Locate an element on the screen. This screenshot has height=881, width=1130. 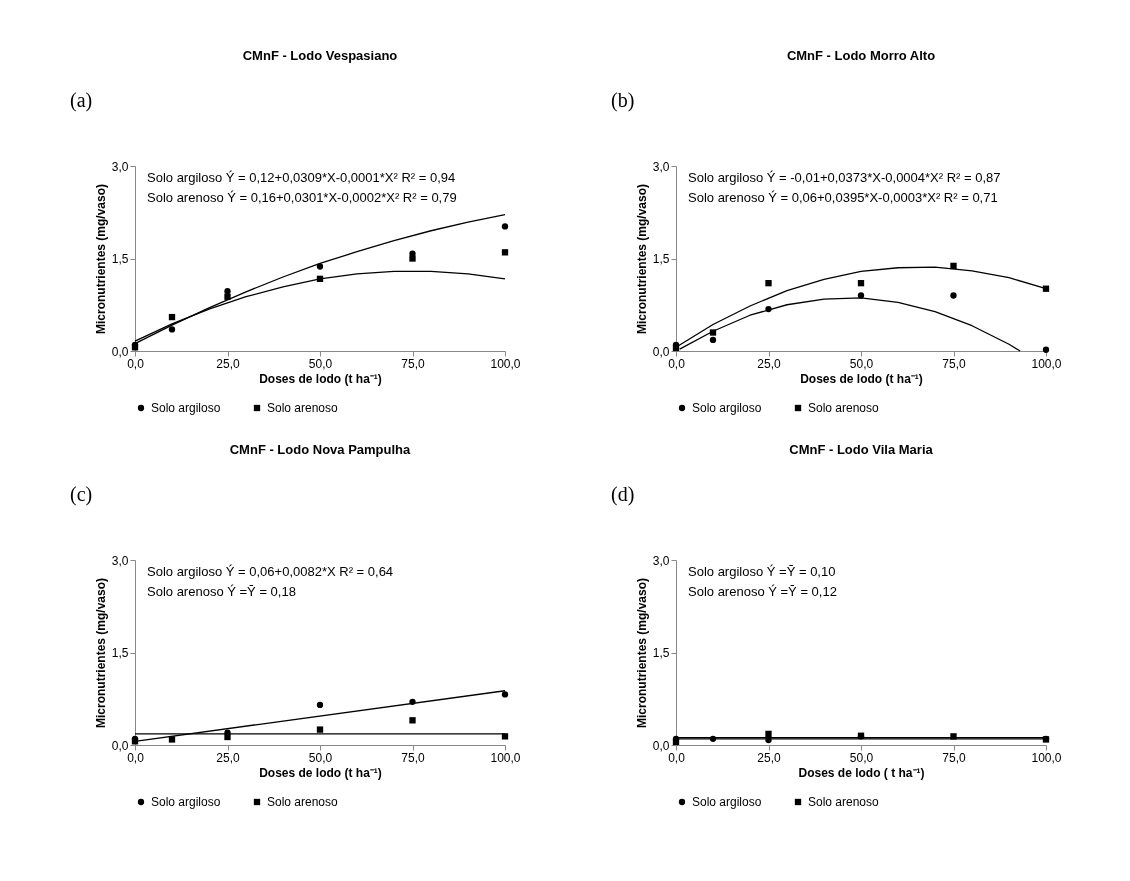
annotation: Solo argiloso Ý = 0,12+0,0309*X-0,0001*X² R² = 0,94 is located at coordinates (301, 177).